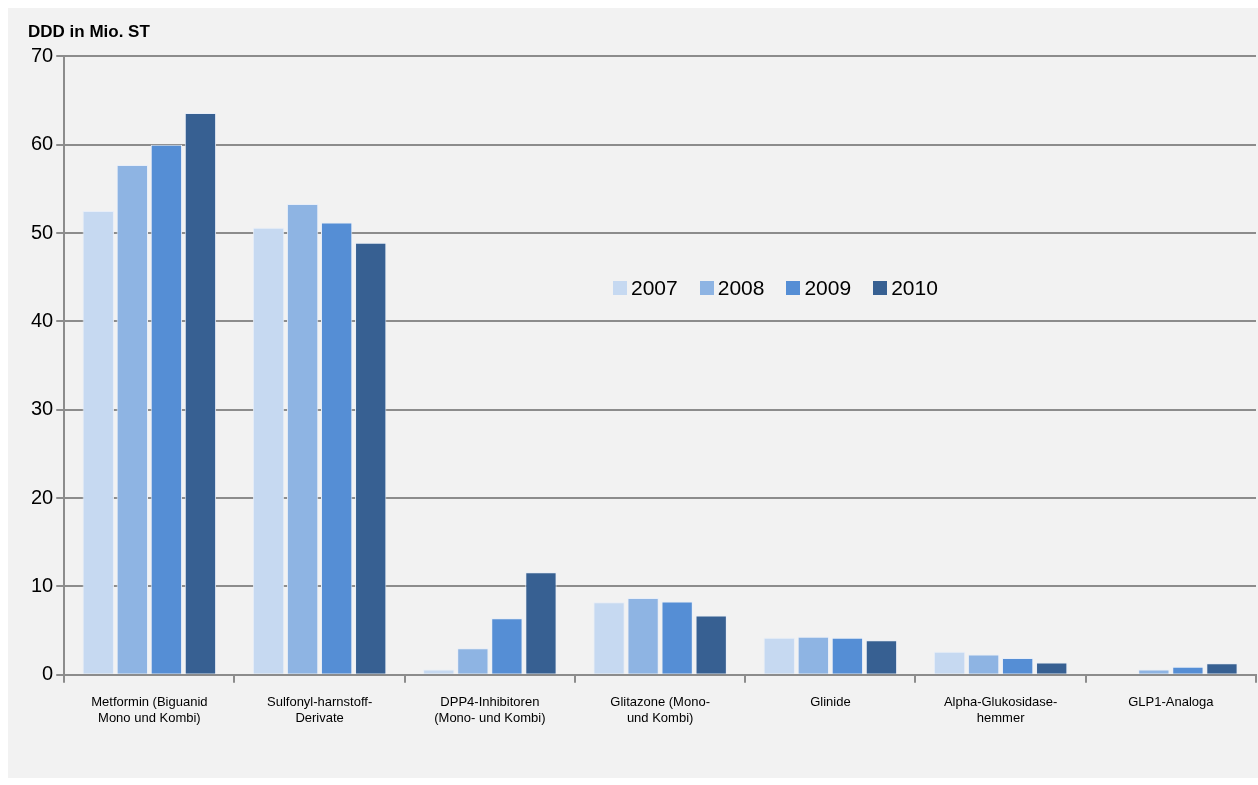  Describe the element at coordinates (42, 496) in the screenshot. I see `y-tick-label: 20` at that location.